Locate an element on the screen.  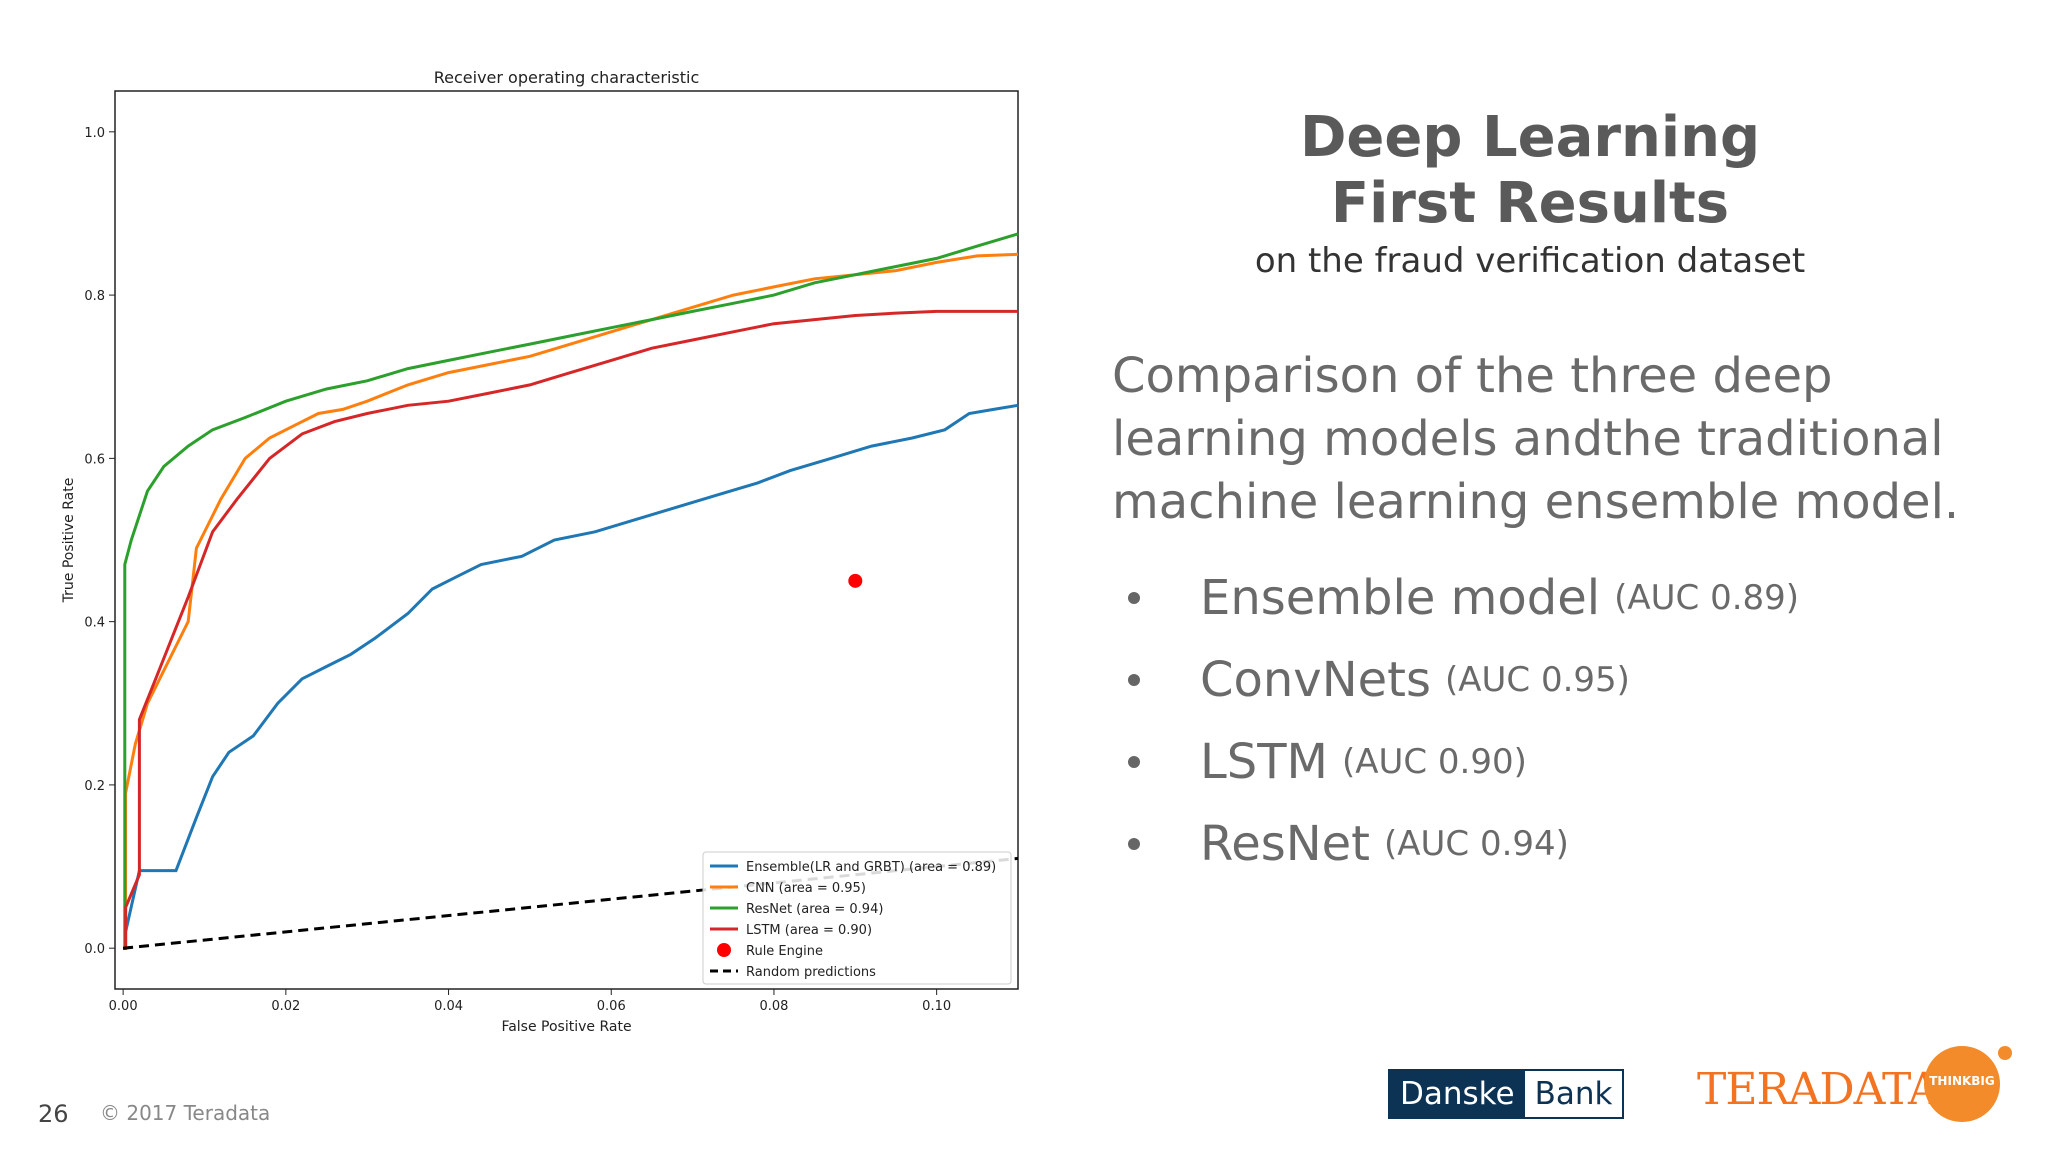
x-tick-label: 0.04 is located at coordinates (448, 1006).